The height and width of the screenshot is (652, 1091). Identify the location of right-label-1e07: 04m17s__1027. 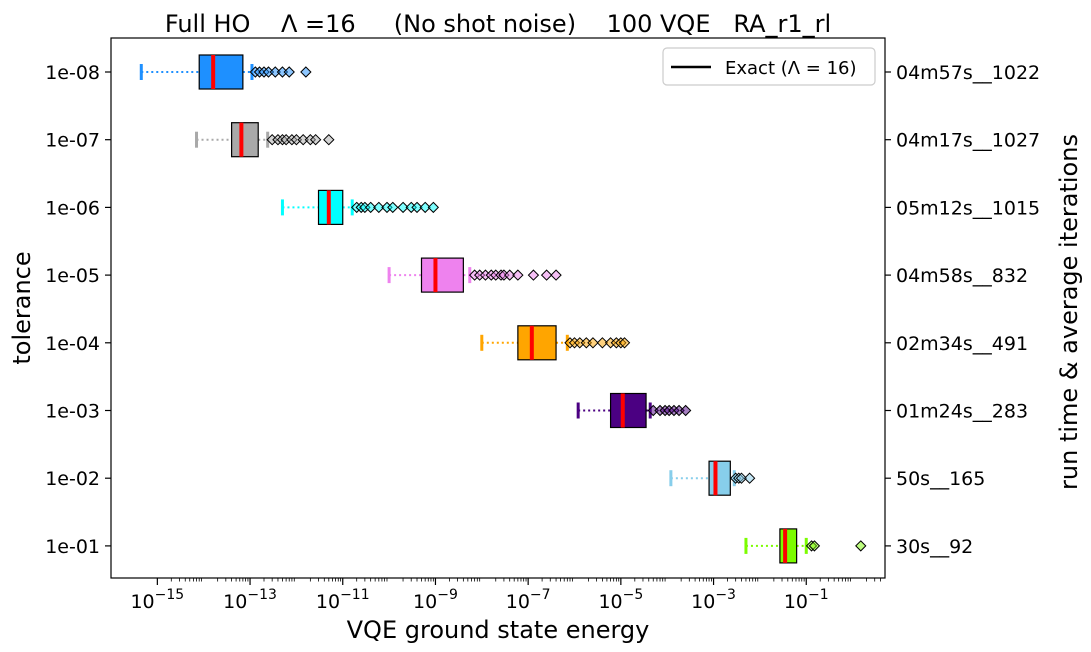
(968, 141).